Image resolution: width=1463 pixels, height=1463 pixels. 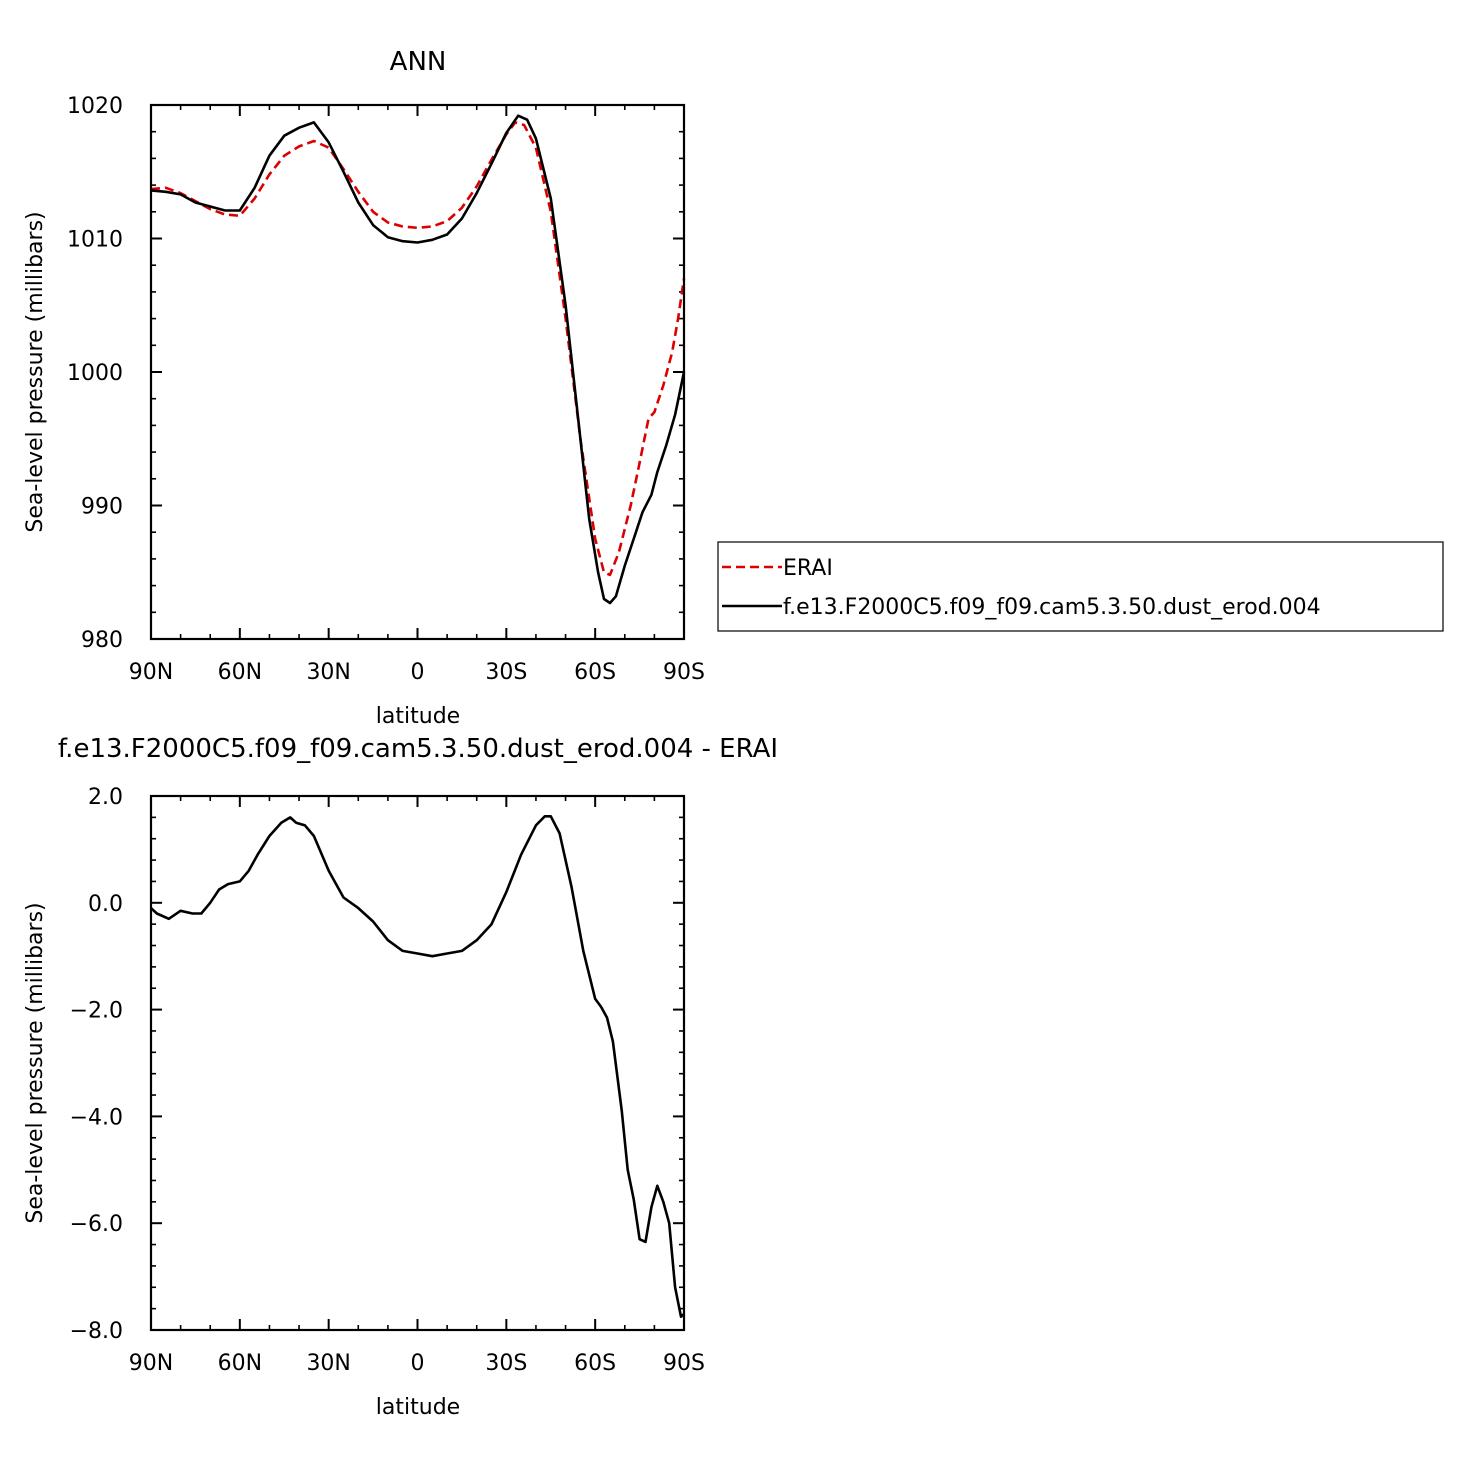 What do you see at coordinates (102, 640) in the screenshot?
I see `top-ytick-label: 980` at bounding box center [102, 640].